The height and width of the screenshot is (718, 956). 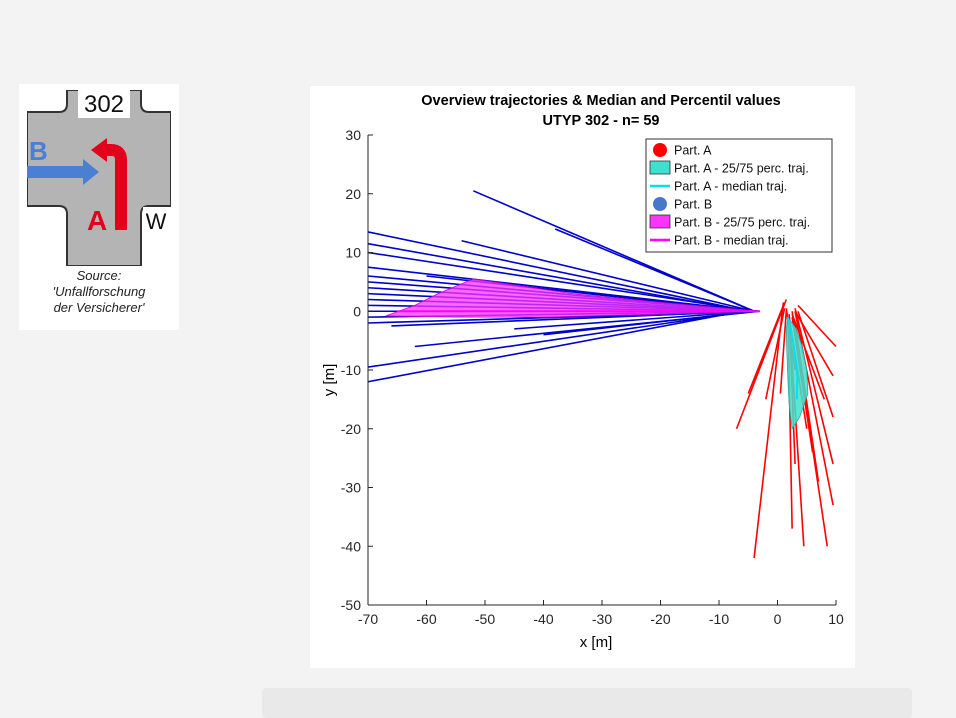 I want to click on legend-label: Part. A, so click(x=693, y=151).